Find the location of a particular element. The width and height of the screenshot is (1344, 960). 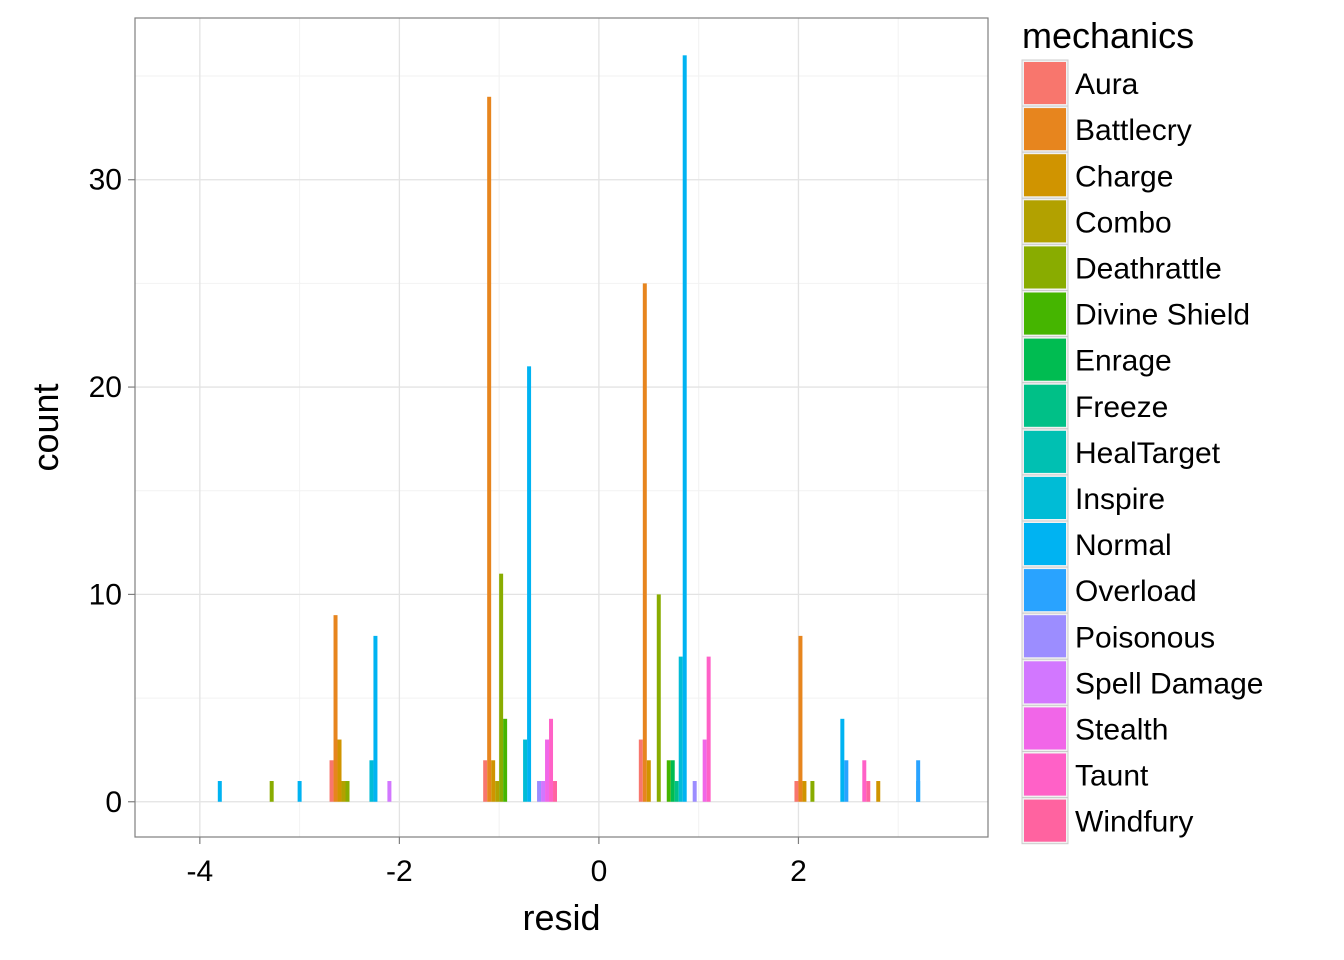

legend-label: Deathrattle is located at coordinates (1148, 268).